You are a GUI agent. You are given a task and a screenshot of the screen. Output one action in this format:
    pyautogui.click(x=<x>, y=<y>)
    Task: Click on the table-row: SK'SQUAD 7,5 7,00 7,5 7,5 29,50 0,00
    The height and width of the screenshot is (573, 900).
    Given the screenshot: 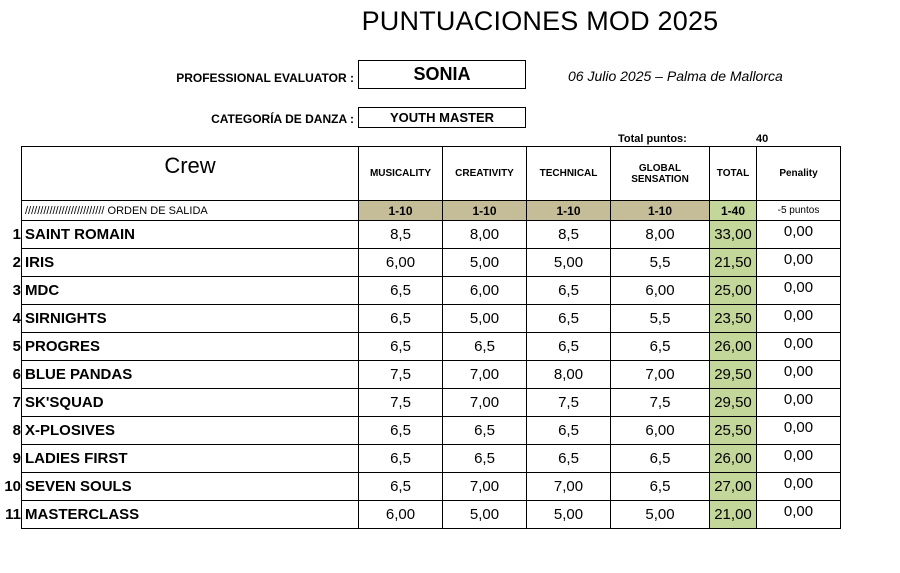 What is the action you would take?
    pyautogui.click(x=431, y=402)
    